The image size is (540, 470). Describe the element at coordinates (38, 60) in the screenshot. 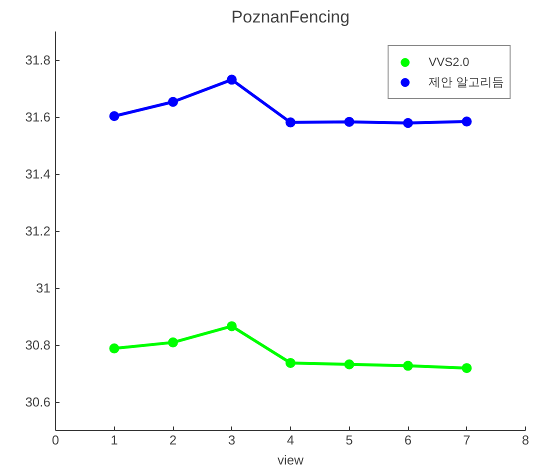

I see `y-tick-label: 31.8` at that location.